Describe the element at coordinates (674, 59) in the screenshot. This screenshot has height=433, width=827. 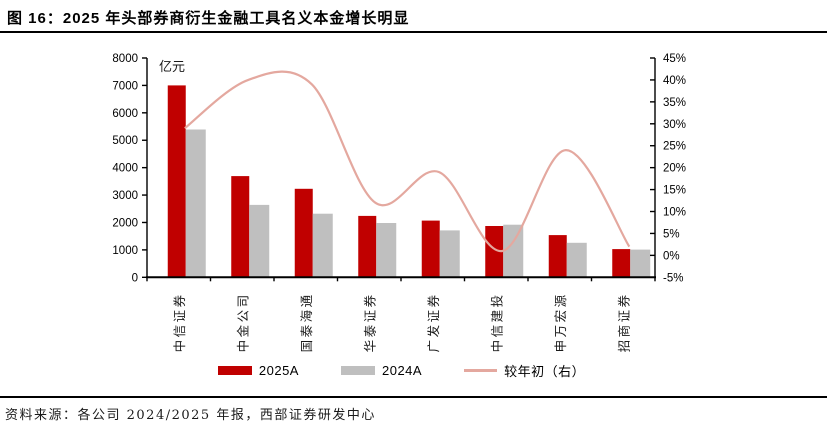
I see `svg-text: 45%` at that location.